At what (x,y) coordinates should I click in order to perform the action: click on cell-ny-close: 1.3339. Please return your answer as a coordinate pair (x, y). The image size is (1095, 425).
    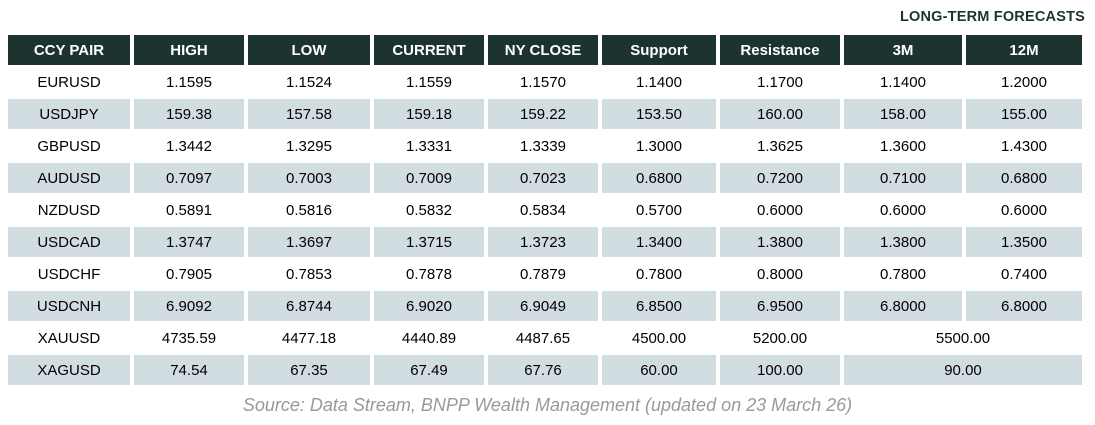
    Looking at the image, I should click on (543, 146).